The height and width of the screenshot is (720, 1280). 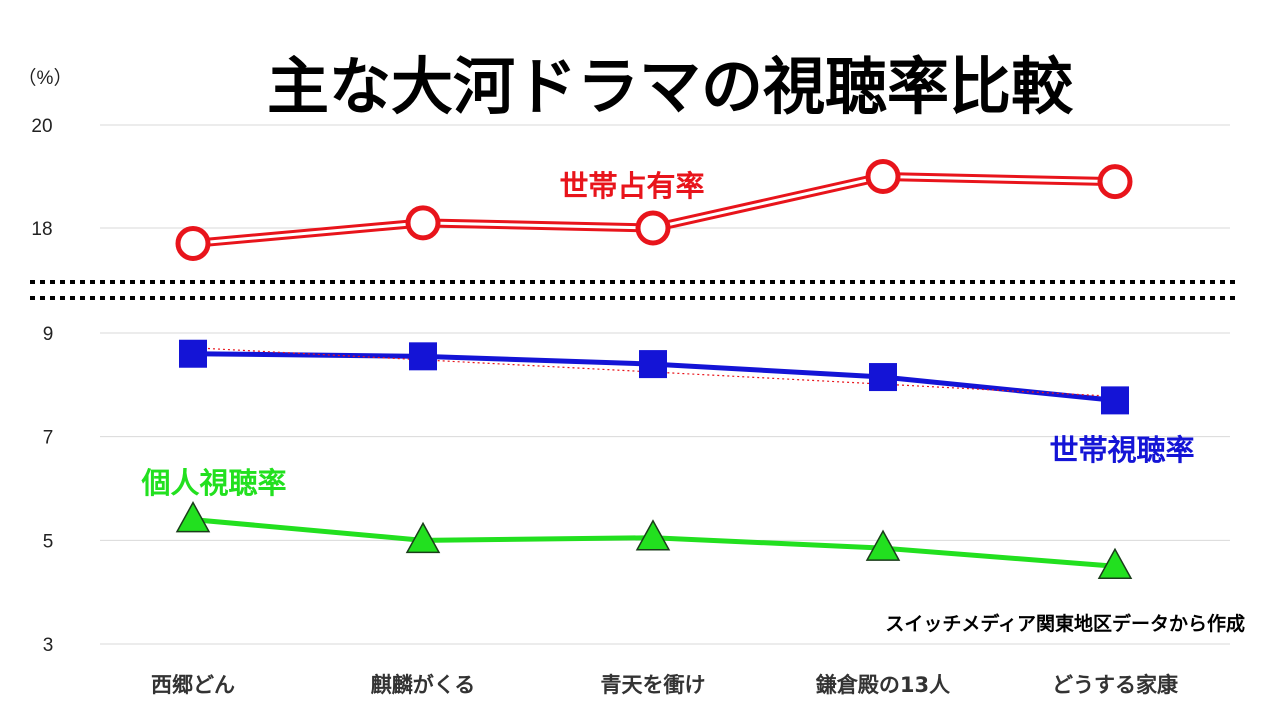 I want to click on x-tick-label: 麒麟がくる, so click(x=423, y=685).